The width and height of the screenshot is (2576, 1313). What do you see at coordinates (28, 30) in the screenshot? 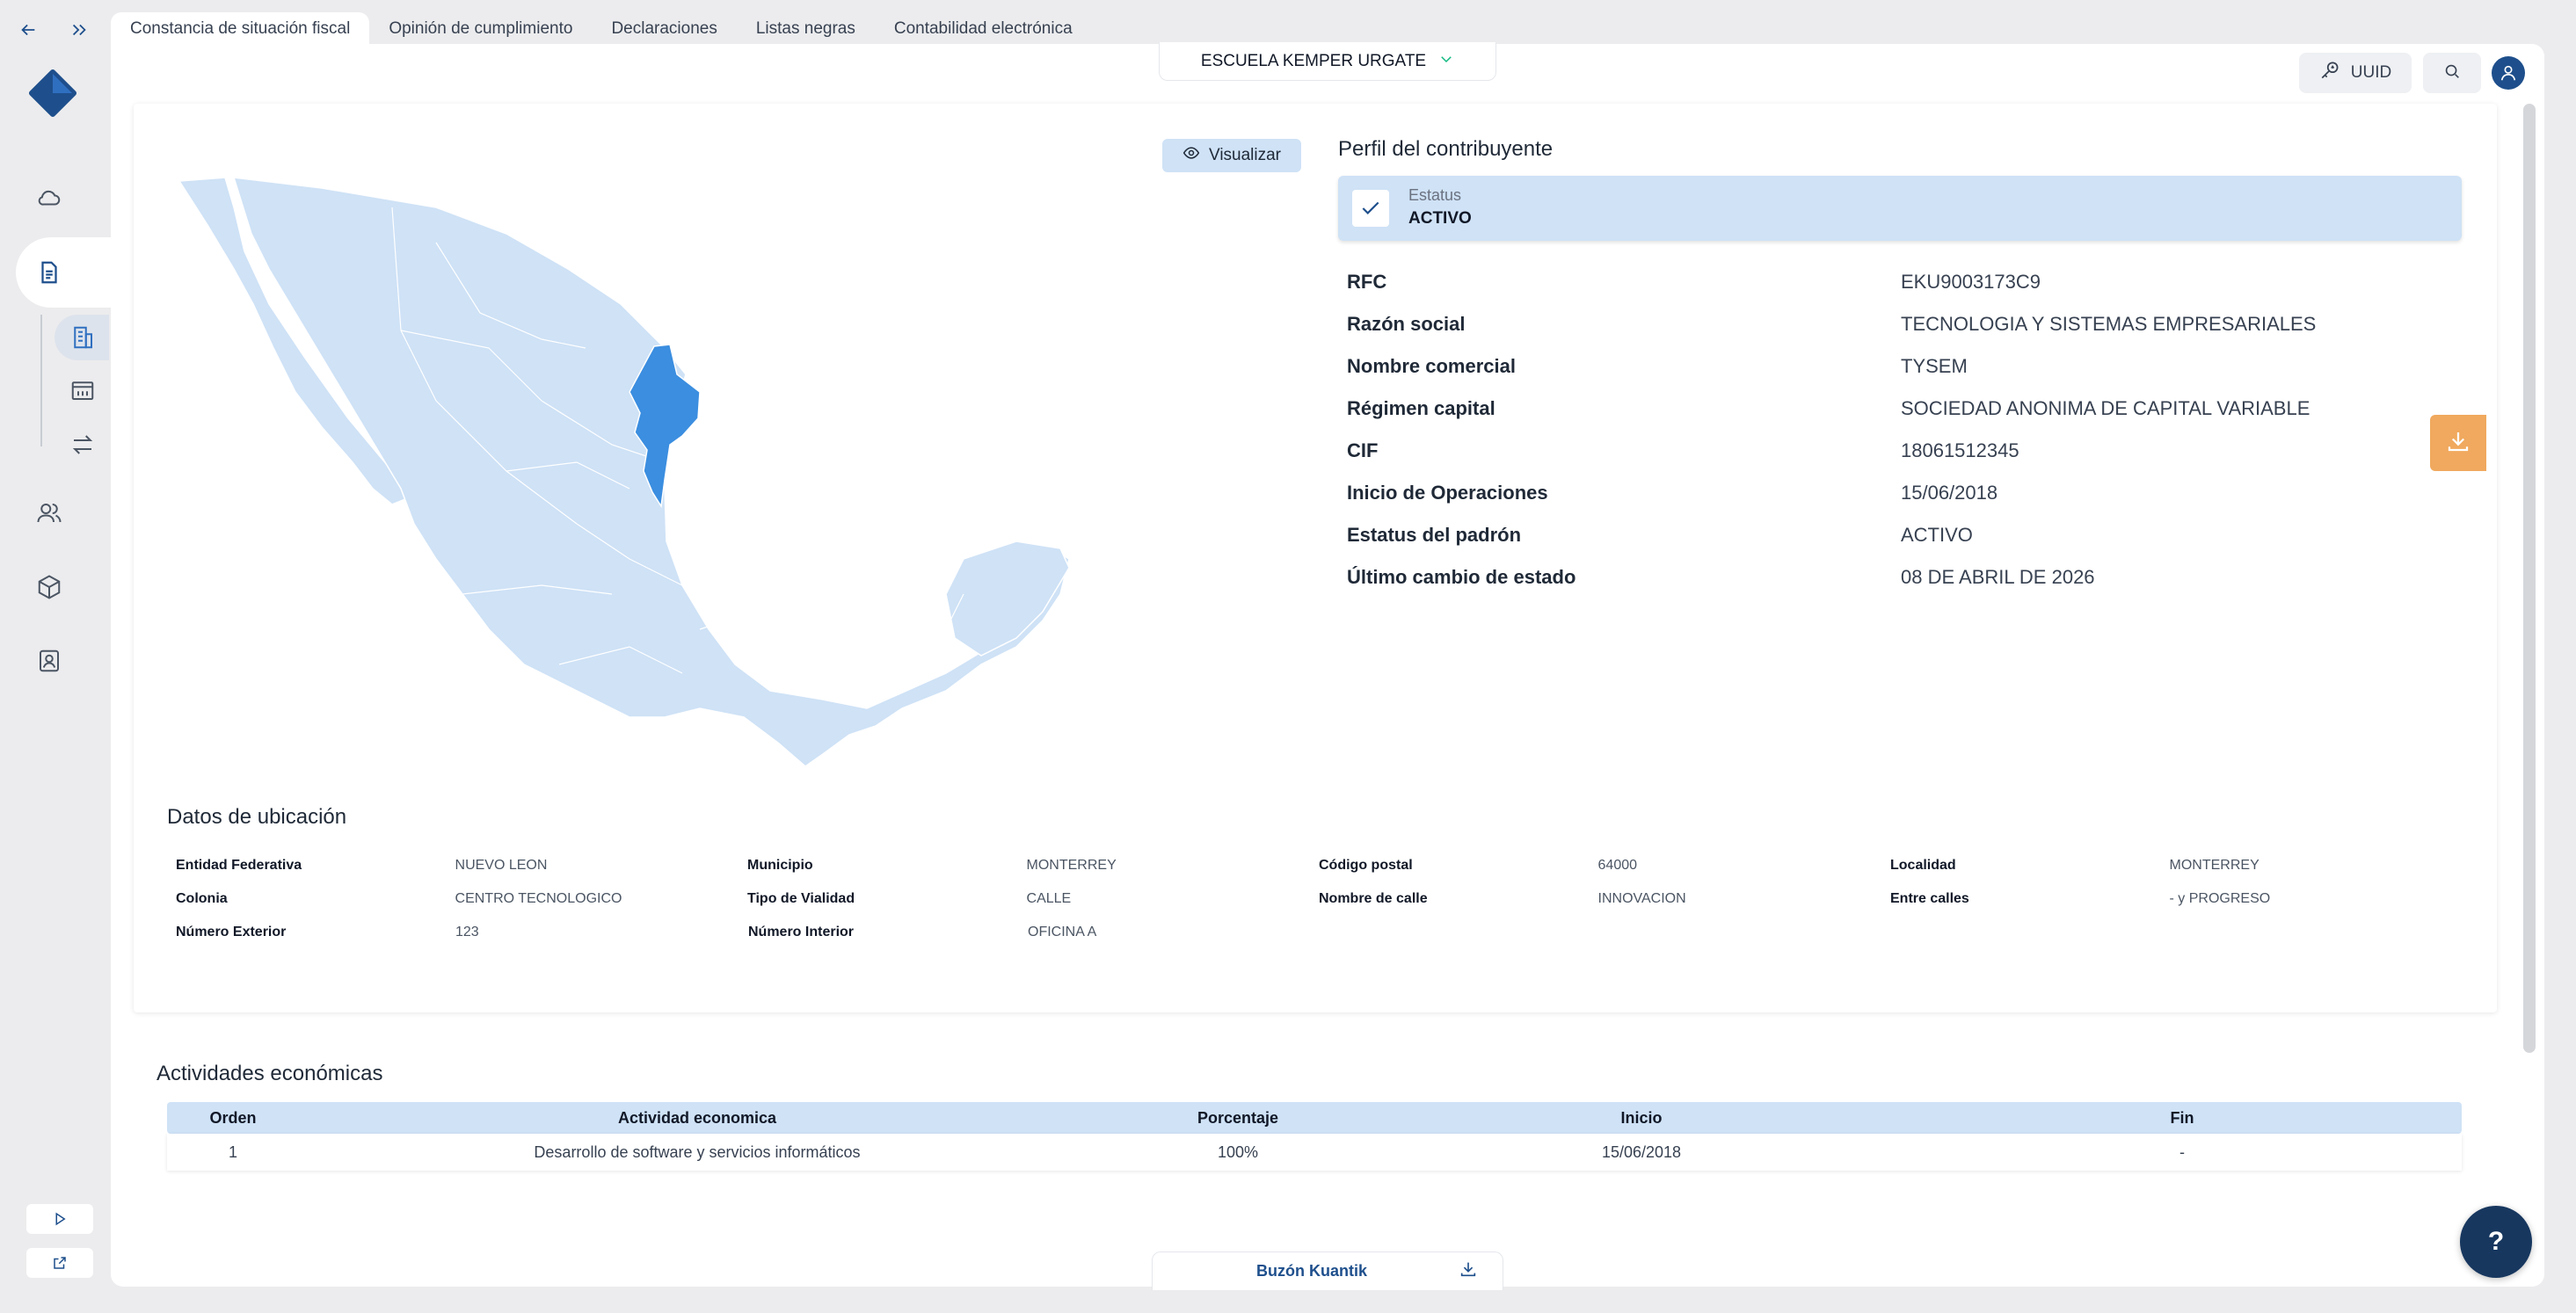
I see `back-arrow-icon` at bounding box center [28, 30].